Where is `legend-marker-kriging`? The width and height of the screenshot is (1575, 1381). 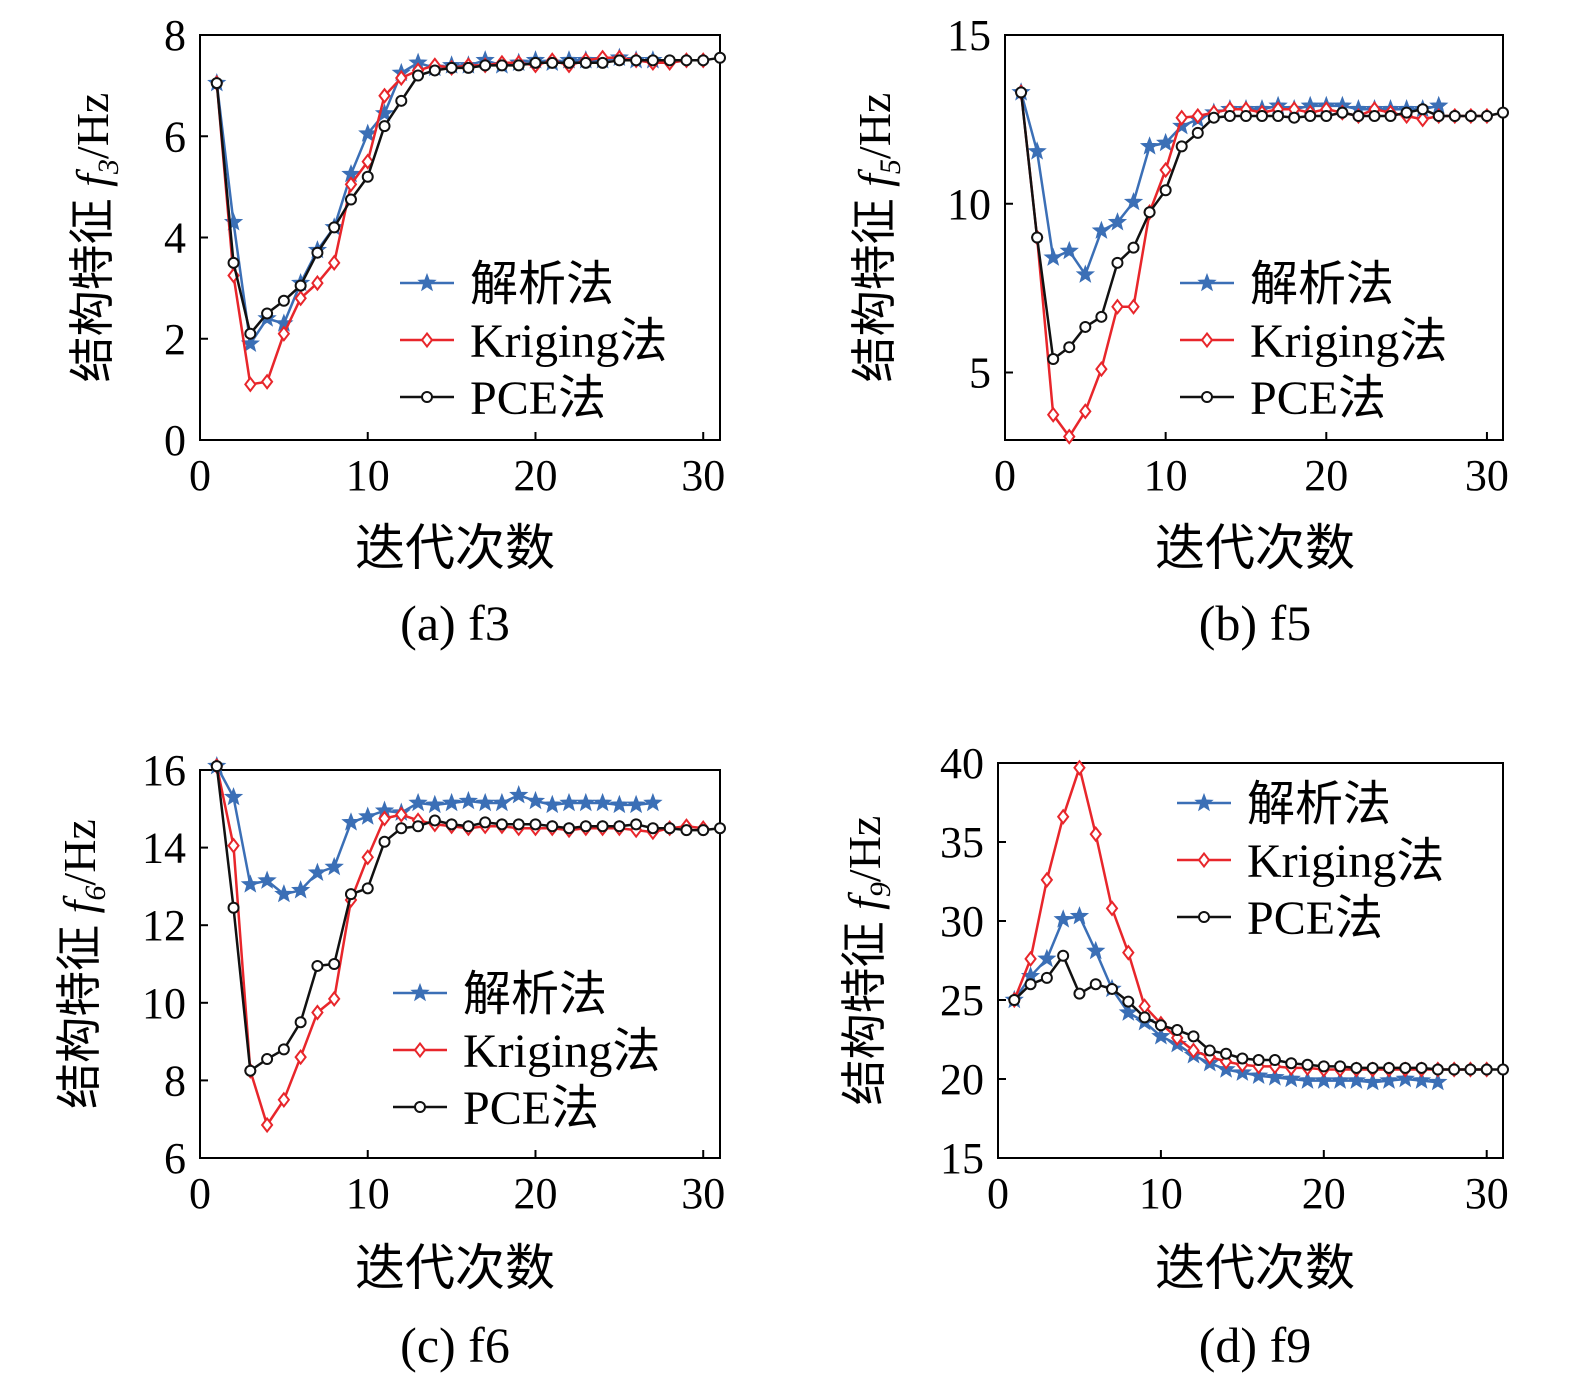
legend-marker-kriging is located at coordinates (1207, 340).